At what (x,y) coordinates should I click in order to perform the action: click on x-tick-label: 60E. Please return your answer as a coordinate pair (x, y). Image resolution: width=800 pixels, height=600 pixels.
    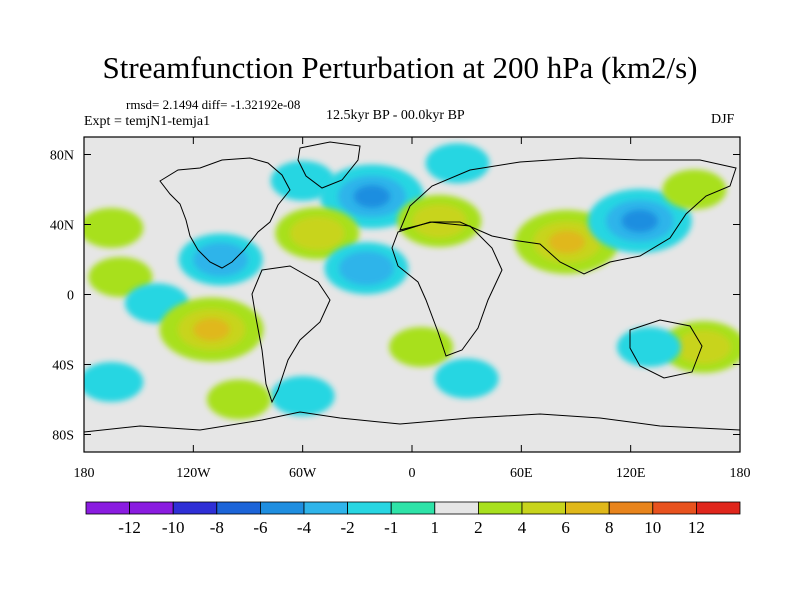
    Looking at the image, I should click on (521, 473).